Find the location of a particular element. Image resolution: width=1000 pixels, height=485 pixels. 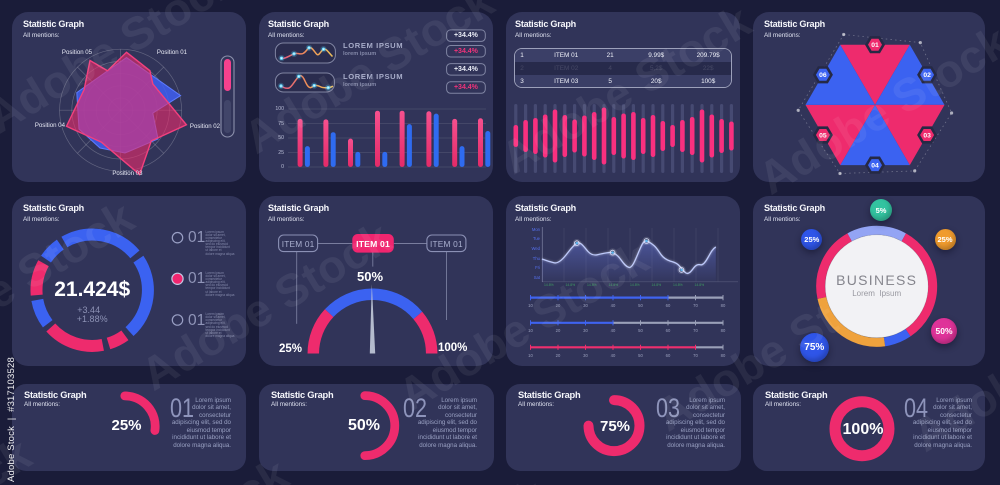

svg-text: 02 is located at coordinates (927, 75).